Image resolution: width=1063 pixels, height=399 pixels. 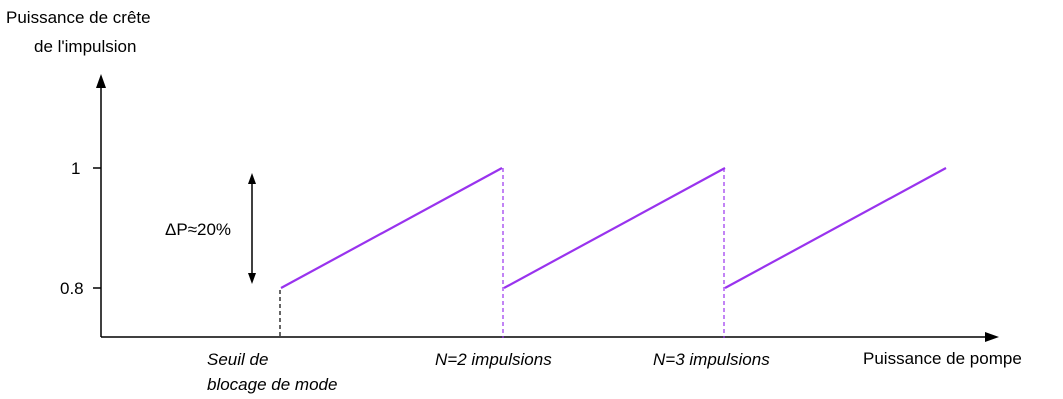 What do you see at coordinates (992, 337) in the screenshot?
I see `x-axis-arrow` at bounding box center [992, 337].